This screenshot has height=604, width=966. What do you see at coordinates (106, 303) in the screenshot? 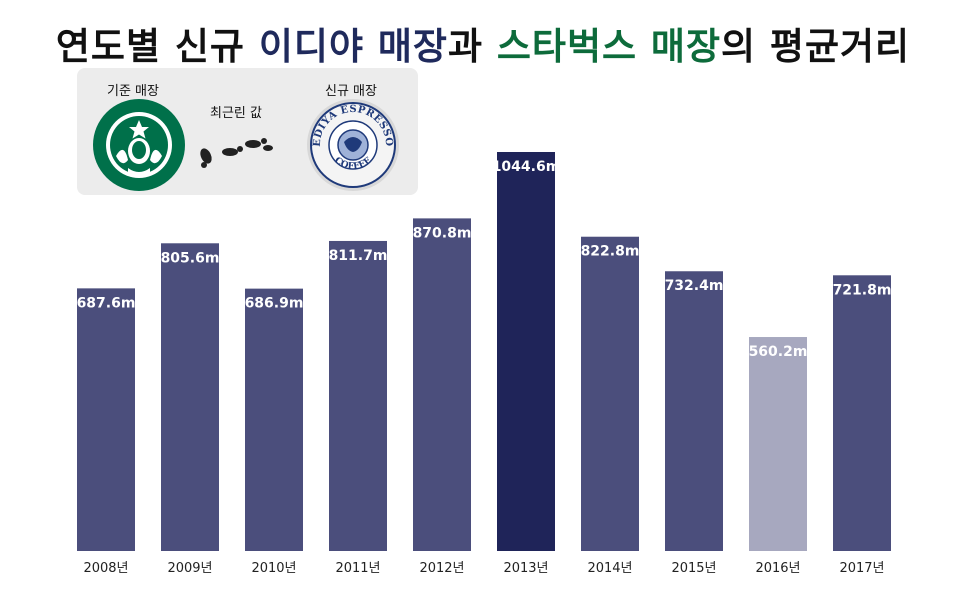
I see `value-label-2008년: 687.6m` at bounding box center [106, 303].